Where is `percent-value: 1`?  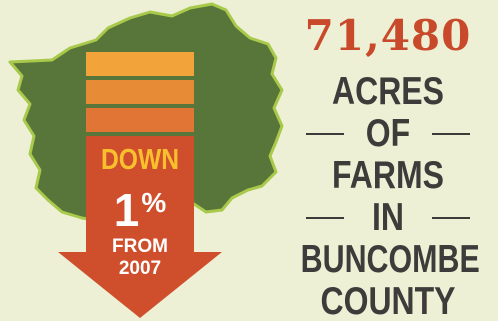
percent-value: 1 is located at coordinates (126, 210).